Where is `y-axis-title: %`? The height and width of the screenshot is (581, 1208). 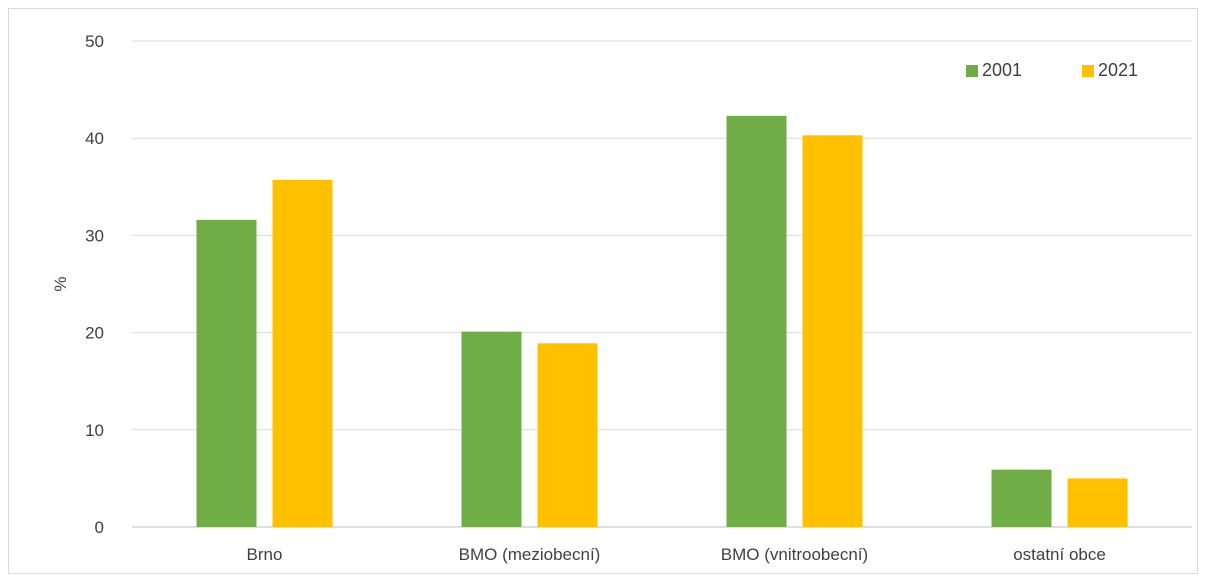
y-axis-title: % is located at coordinates (60, 283).